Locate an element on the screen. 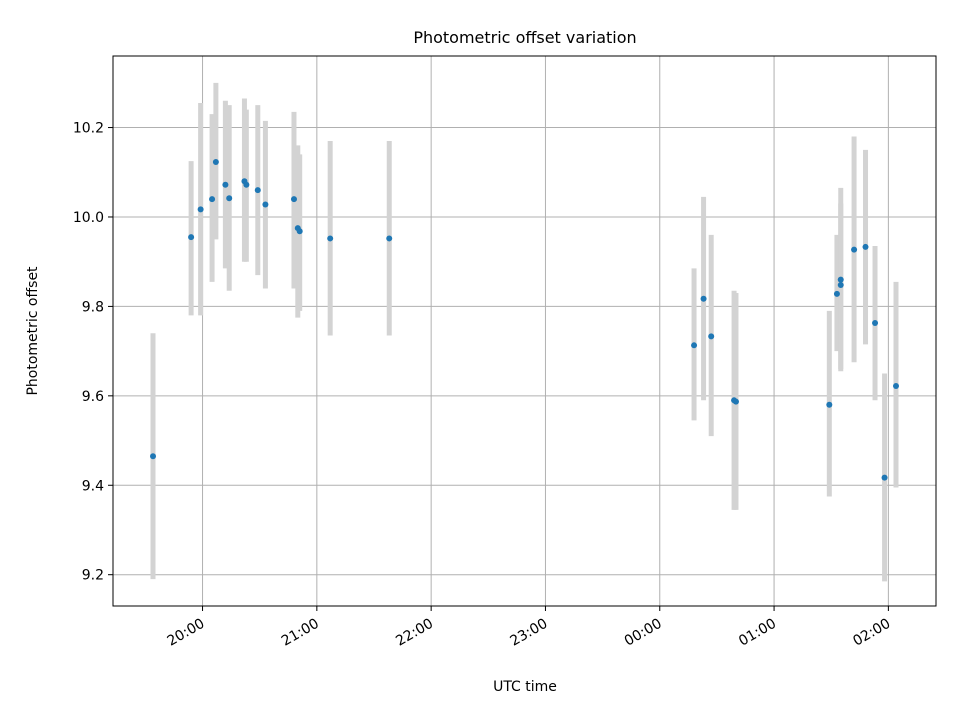 The height and width of the screenshot is (720, 960). y-tick-label: 9.4 is located at coordinates (93, 486).